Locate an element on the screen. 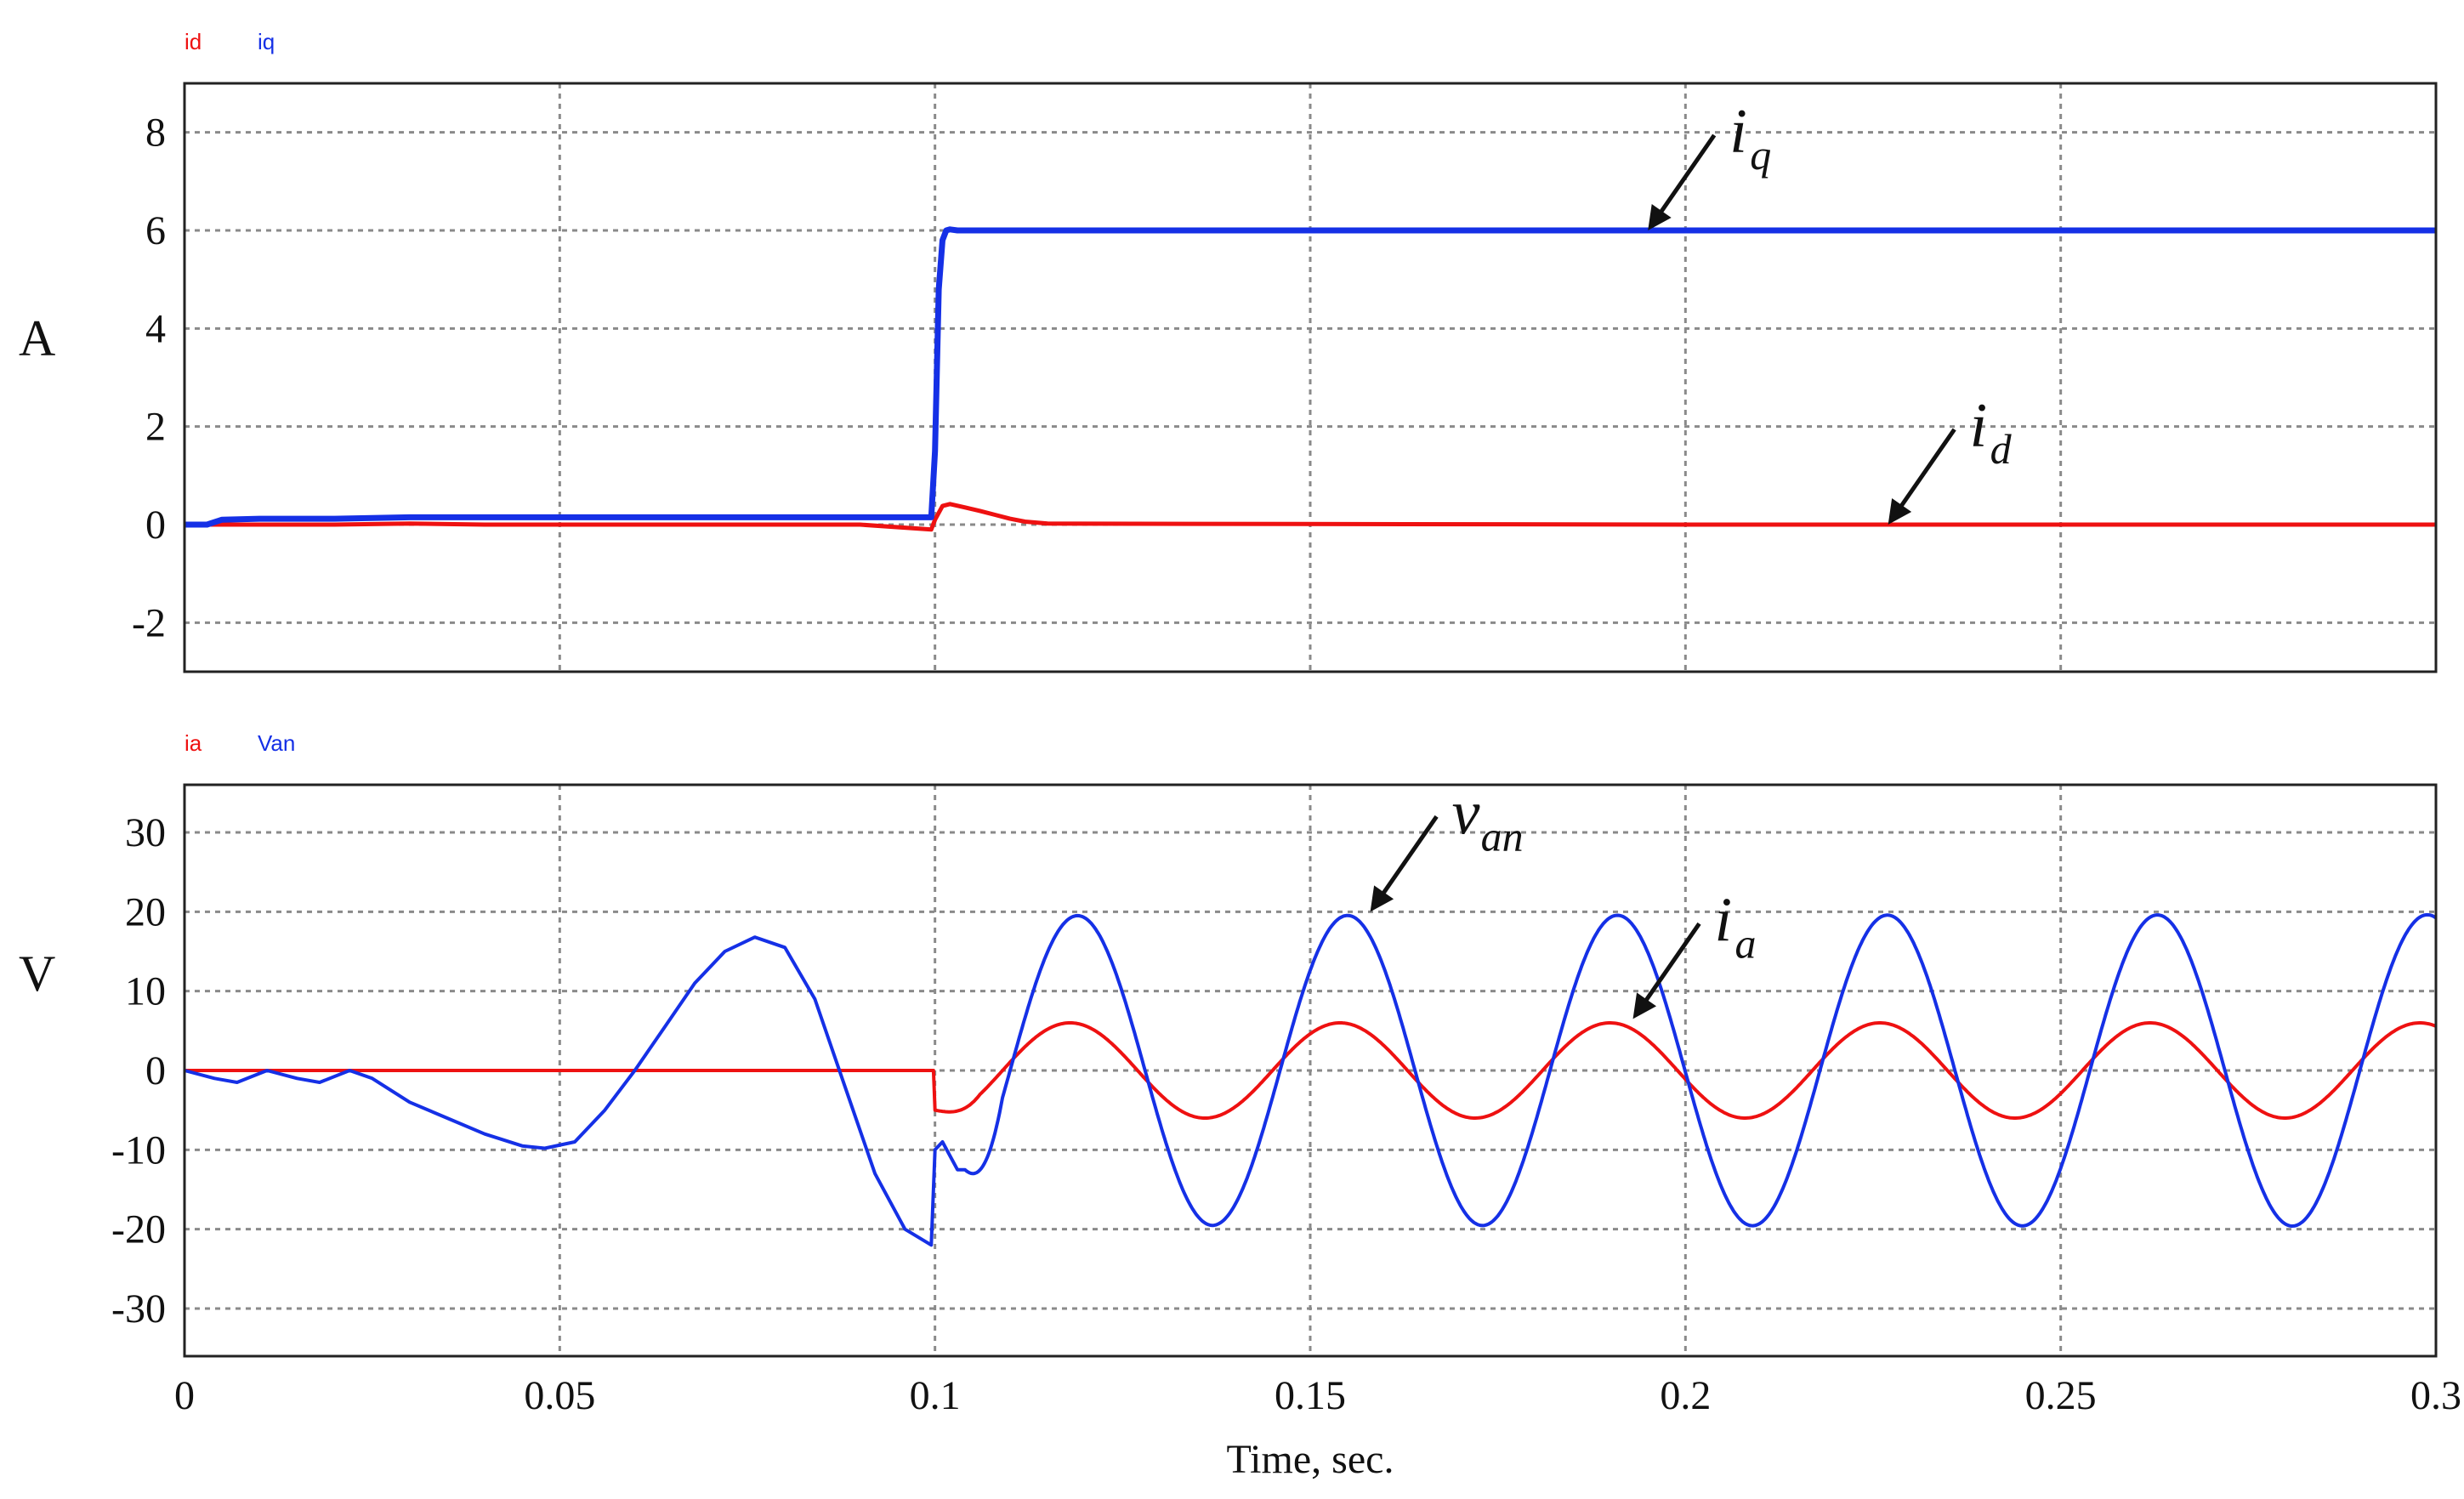 Image resolution: width=2464 pixels, height=1499 pixels. annotation-sub-ia: a is located at coordinates (1746, 943).